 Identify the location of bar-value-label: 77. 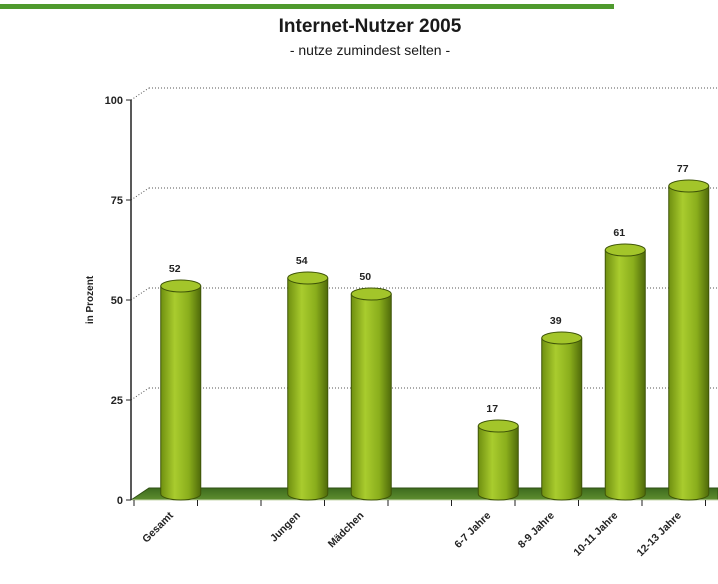
(683, 169).